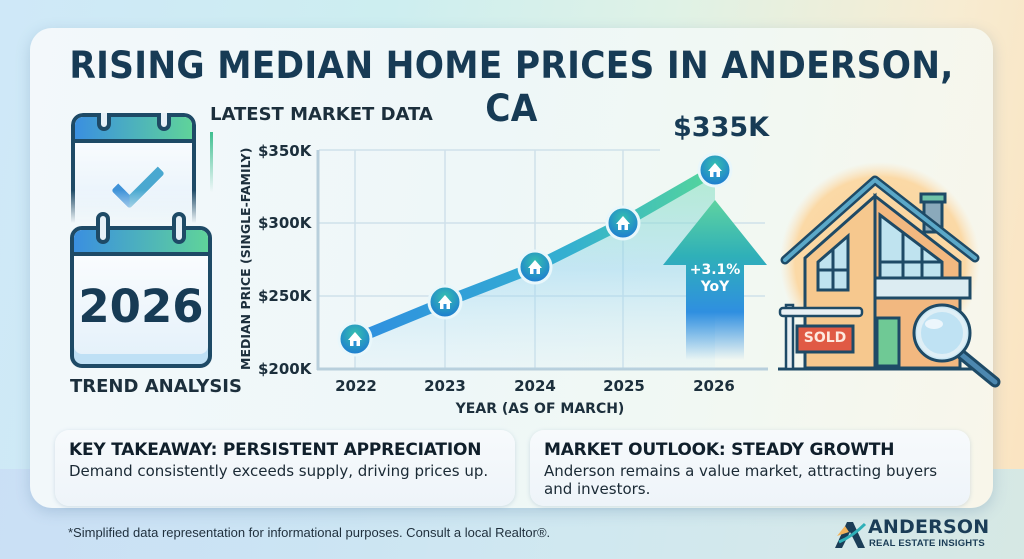 This screenshot has width=1024, height=559. What do you see at coordinates (141, 306) in the screenshot?
I see `calendar-year: 2026` at bounding box center [141, 306].